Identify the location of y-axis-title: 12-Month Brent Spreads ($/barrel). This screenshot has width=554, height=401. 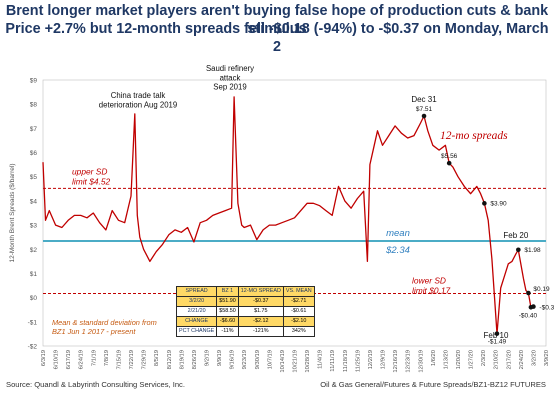
(12, 213).